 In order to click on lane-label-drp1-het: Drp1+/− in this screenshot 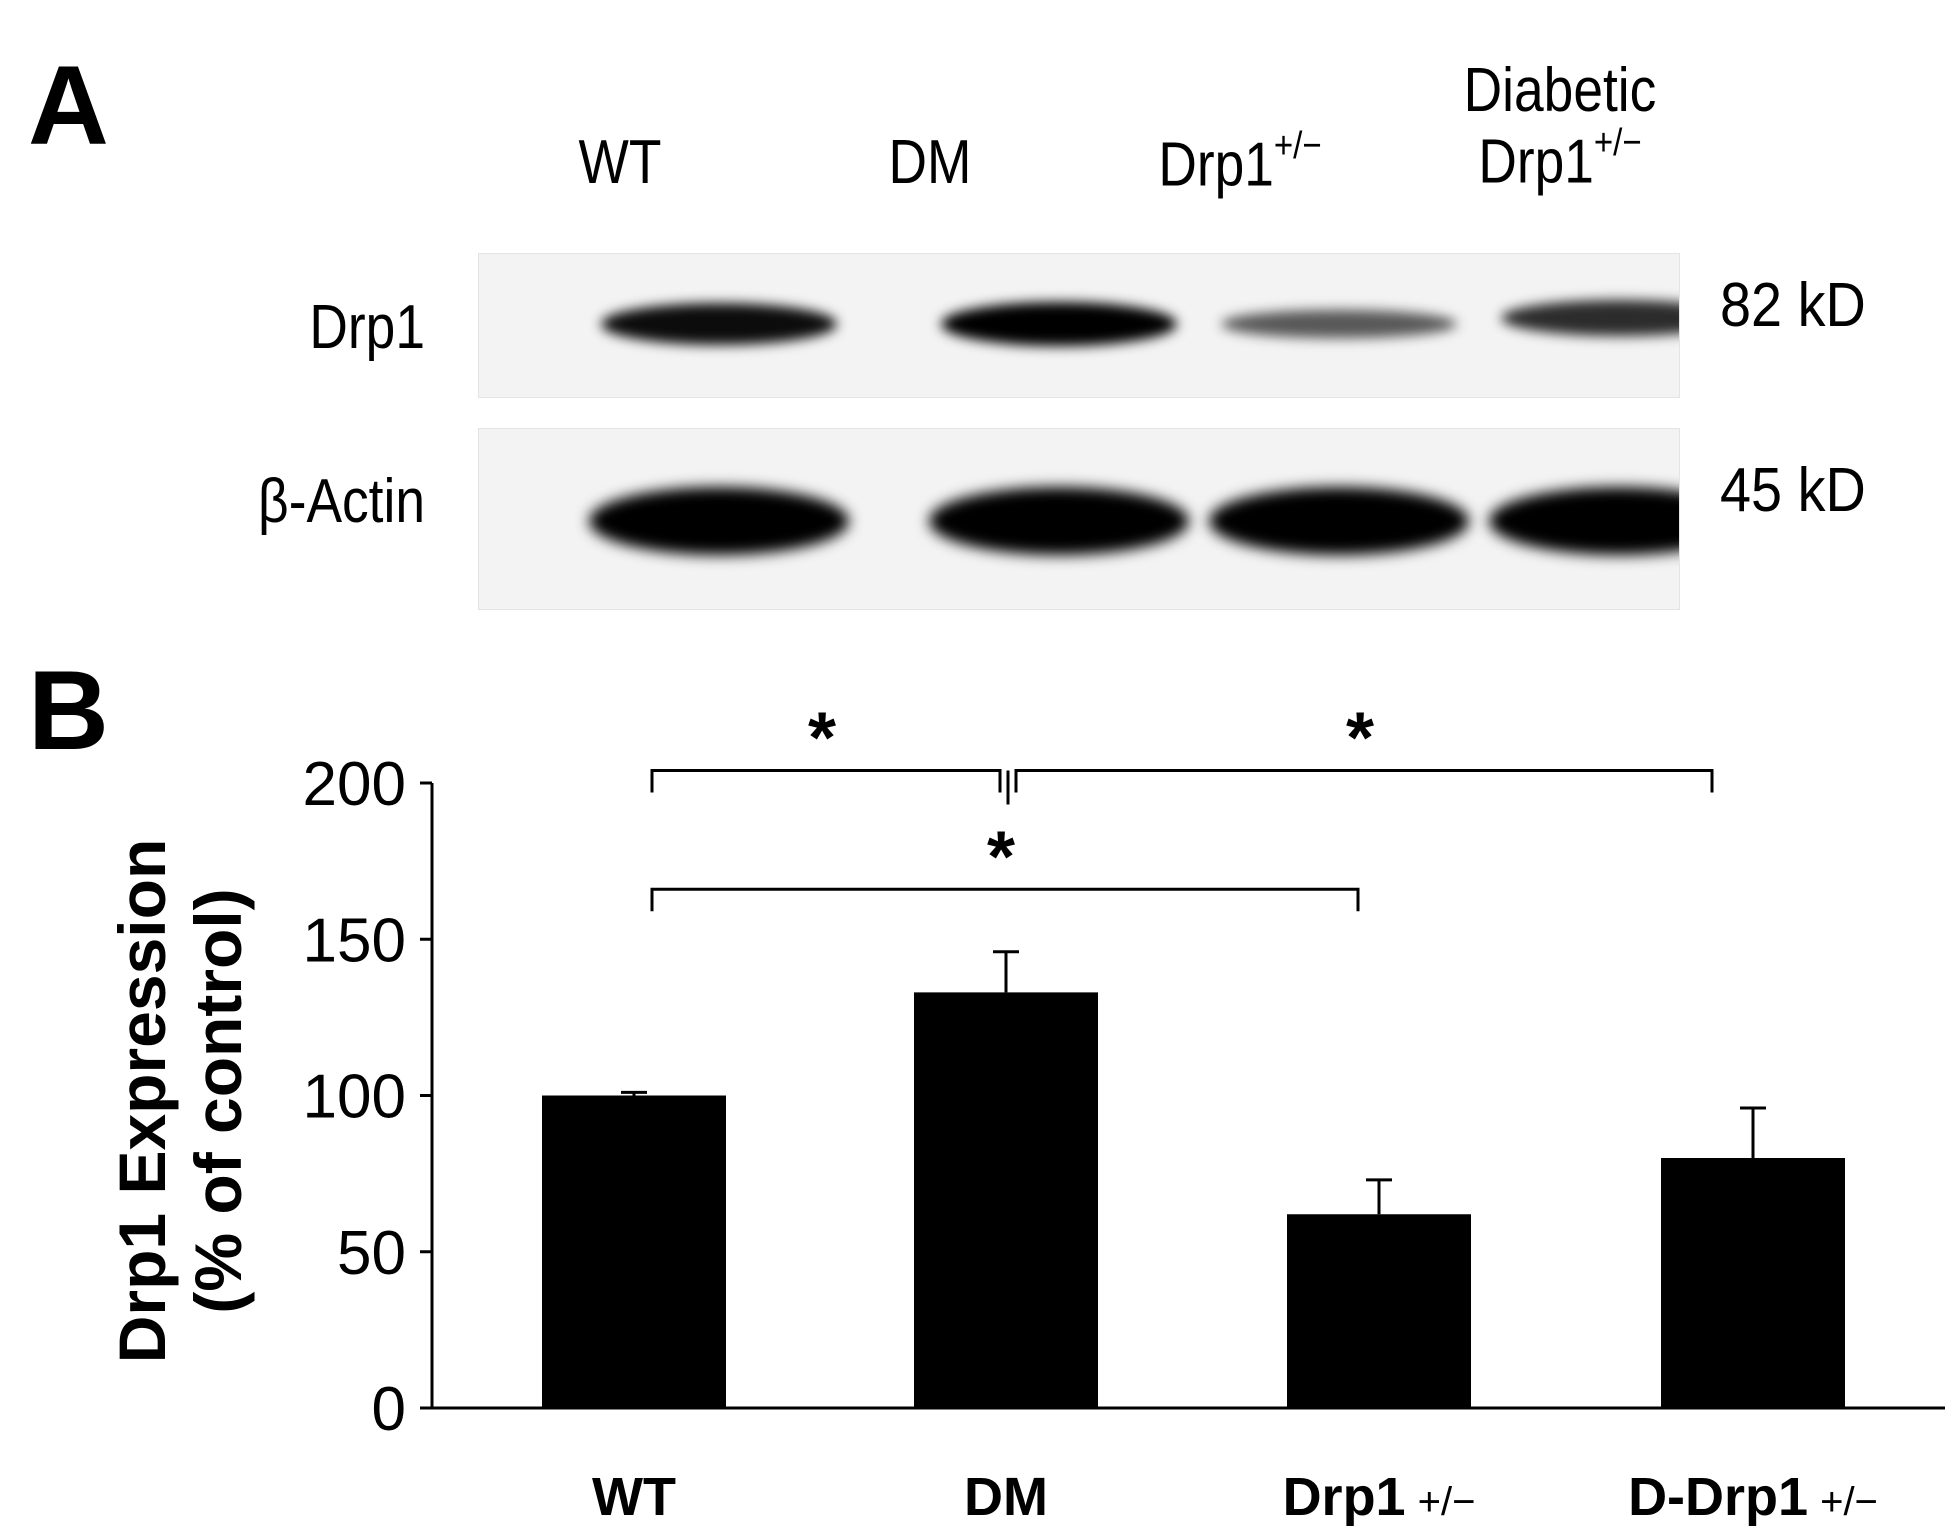, I will do `click(1240, 162)`.